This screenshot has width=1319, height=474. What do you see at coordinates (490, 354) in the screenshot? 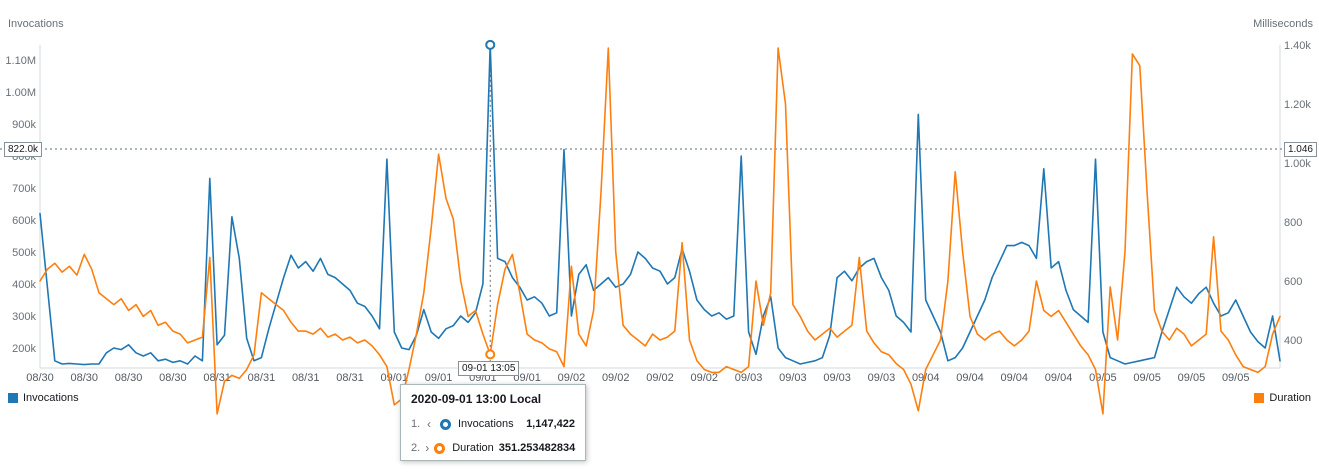
I see `duration-highlight-marker` at bounding box center [490, 354].